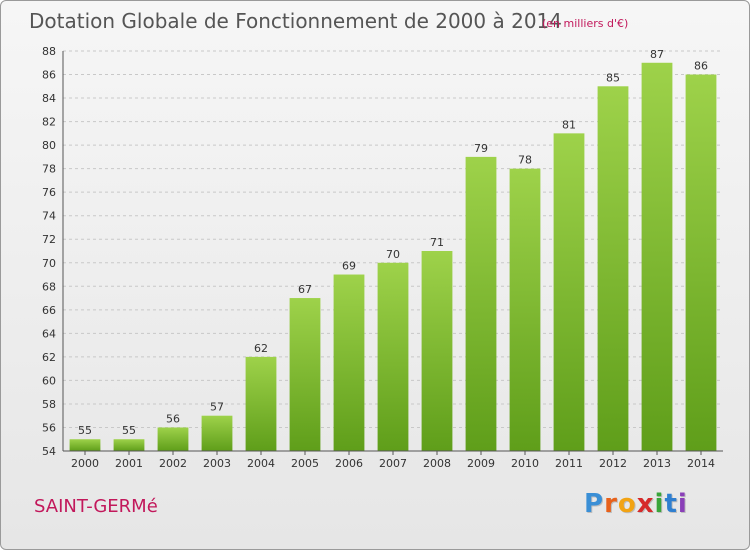 Image resolution: width=750 pixels, height=550 pixels. I want to click on x-tick-label: 2006, so click(349, 463).